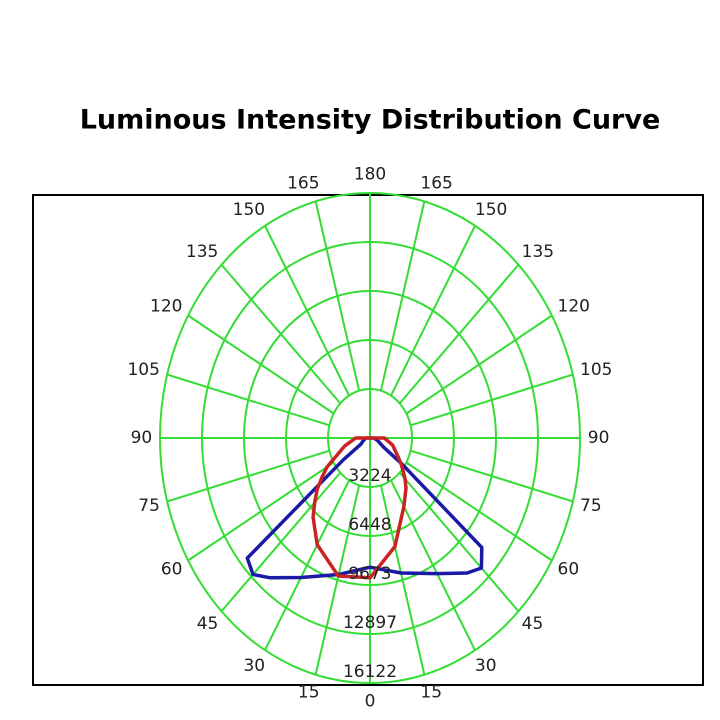 The height and width of the screenshot is (720, 720). What do you see at coordinates (369, 525) in the screenshot?
I see `ring-label: 6448` at bounding box center [369, 525].